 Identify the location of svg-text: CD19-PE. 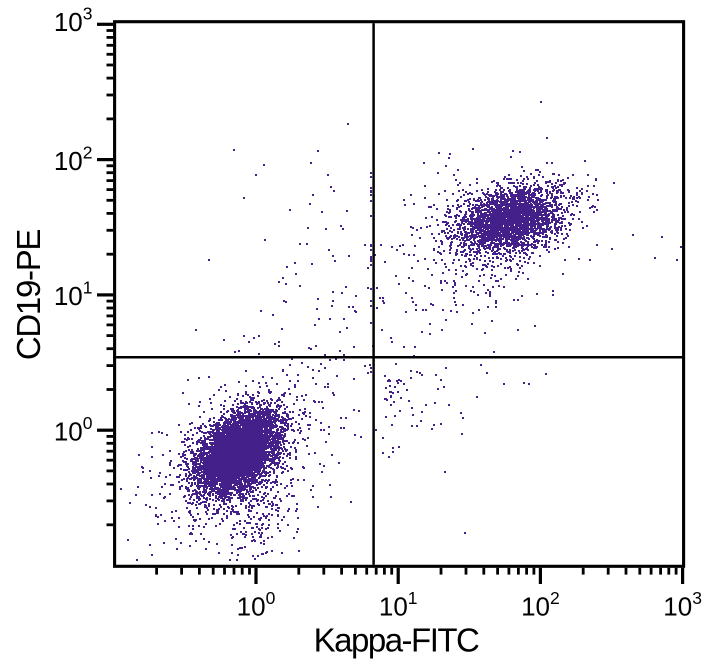
(28, 295).